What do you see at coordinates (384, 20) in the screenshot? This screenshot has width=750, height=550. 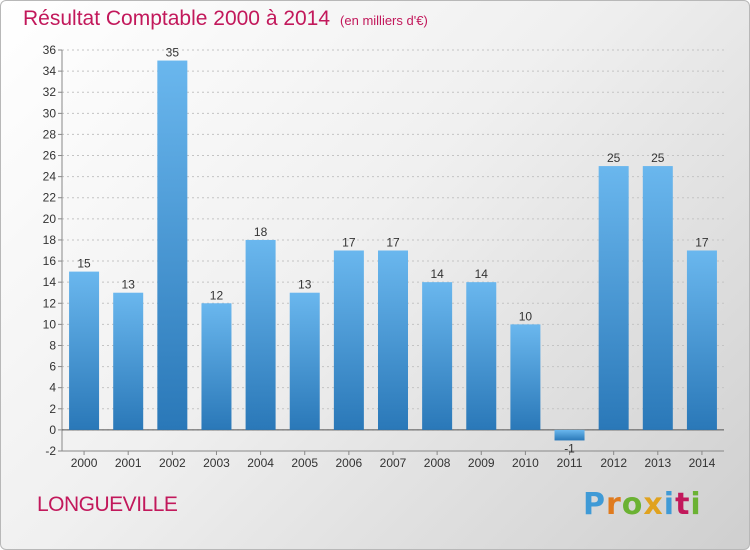 I see `chart-subtitle: (en milliers d'€)` at bounding box center [384, 20].